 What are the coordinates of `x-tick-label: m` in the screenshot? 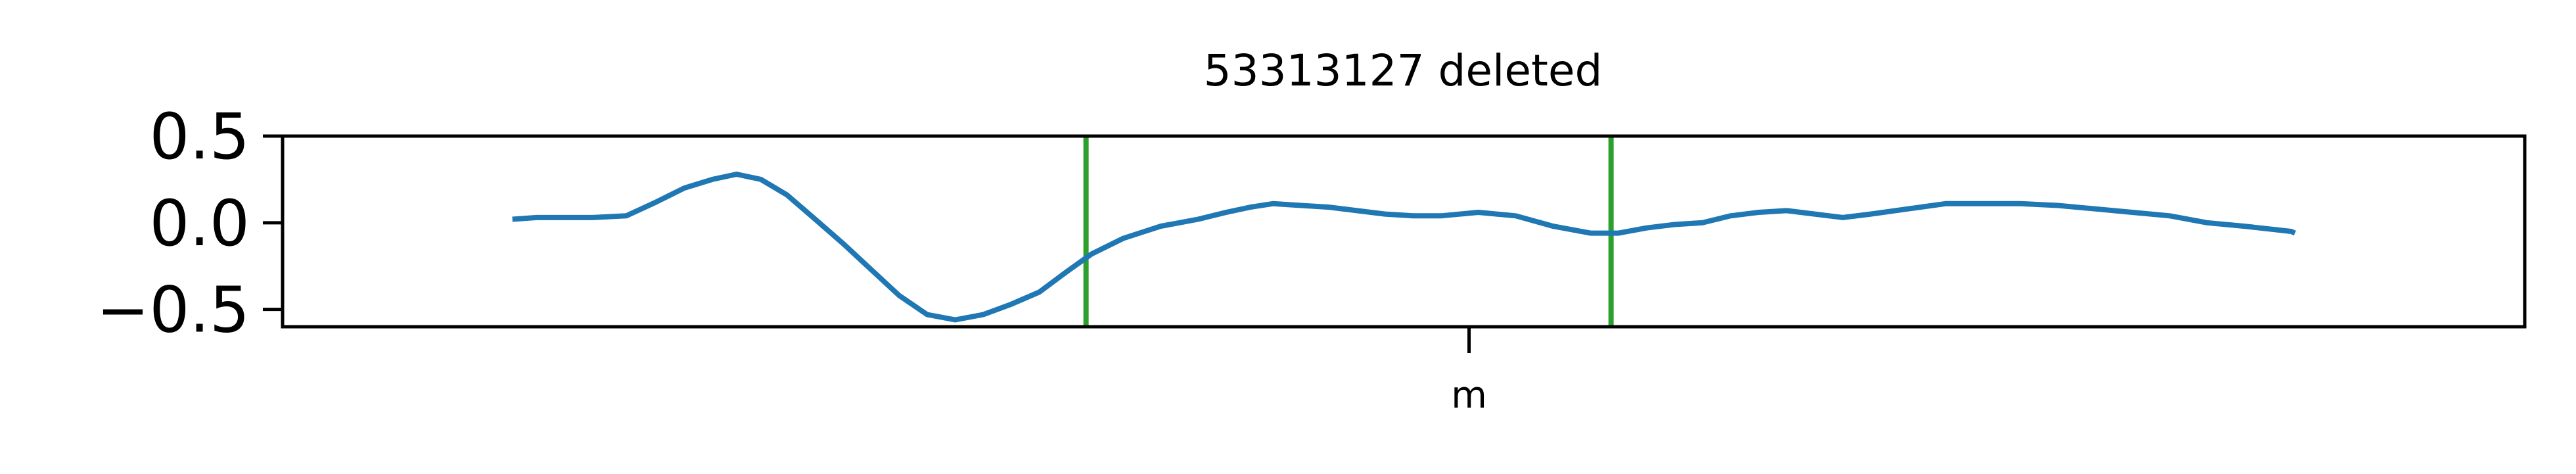 It's located at (1469, 395).